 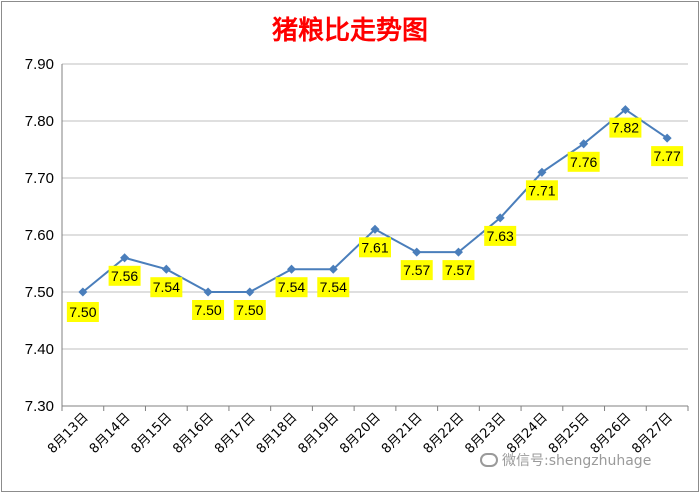 What do you see at coordinates (110, 433) in the screenshot?
I see `x-tick-label: 8月14日` at bounding box center [110, 433].